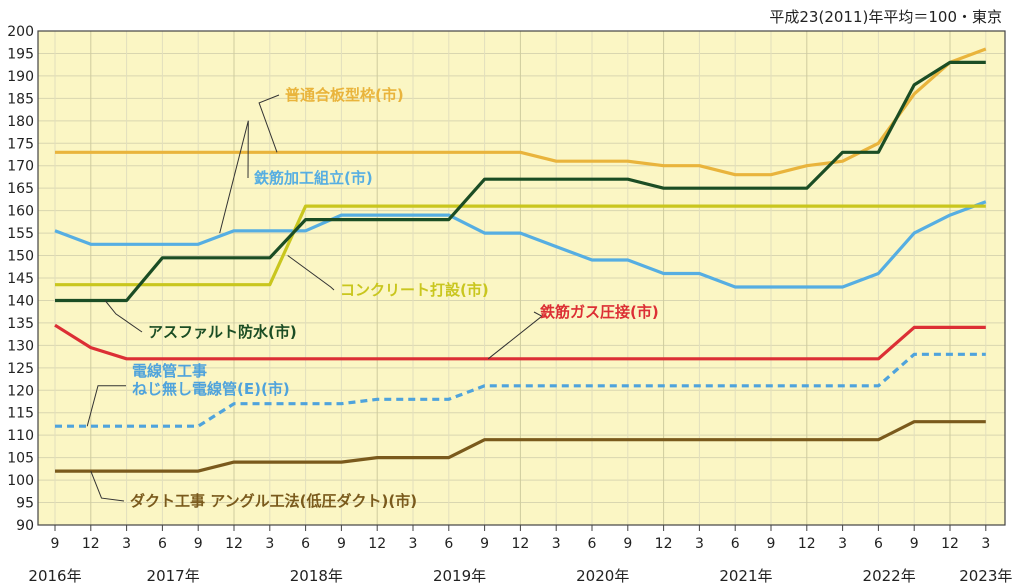  What do you see at coordinates (25, 526) in the screenshot?
I see `y-tick-label: 90` at bounding box center [25, 526].